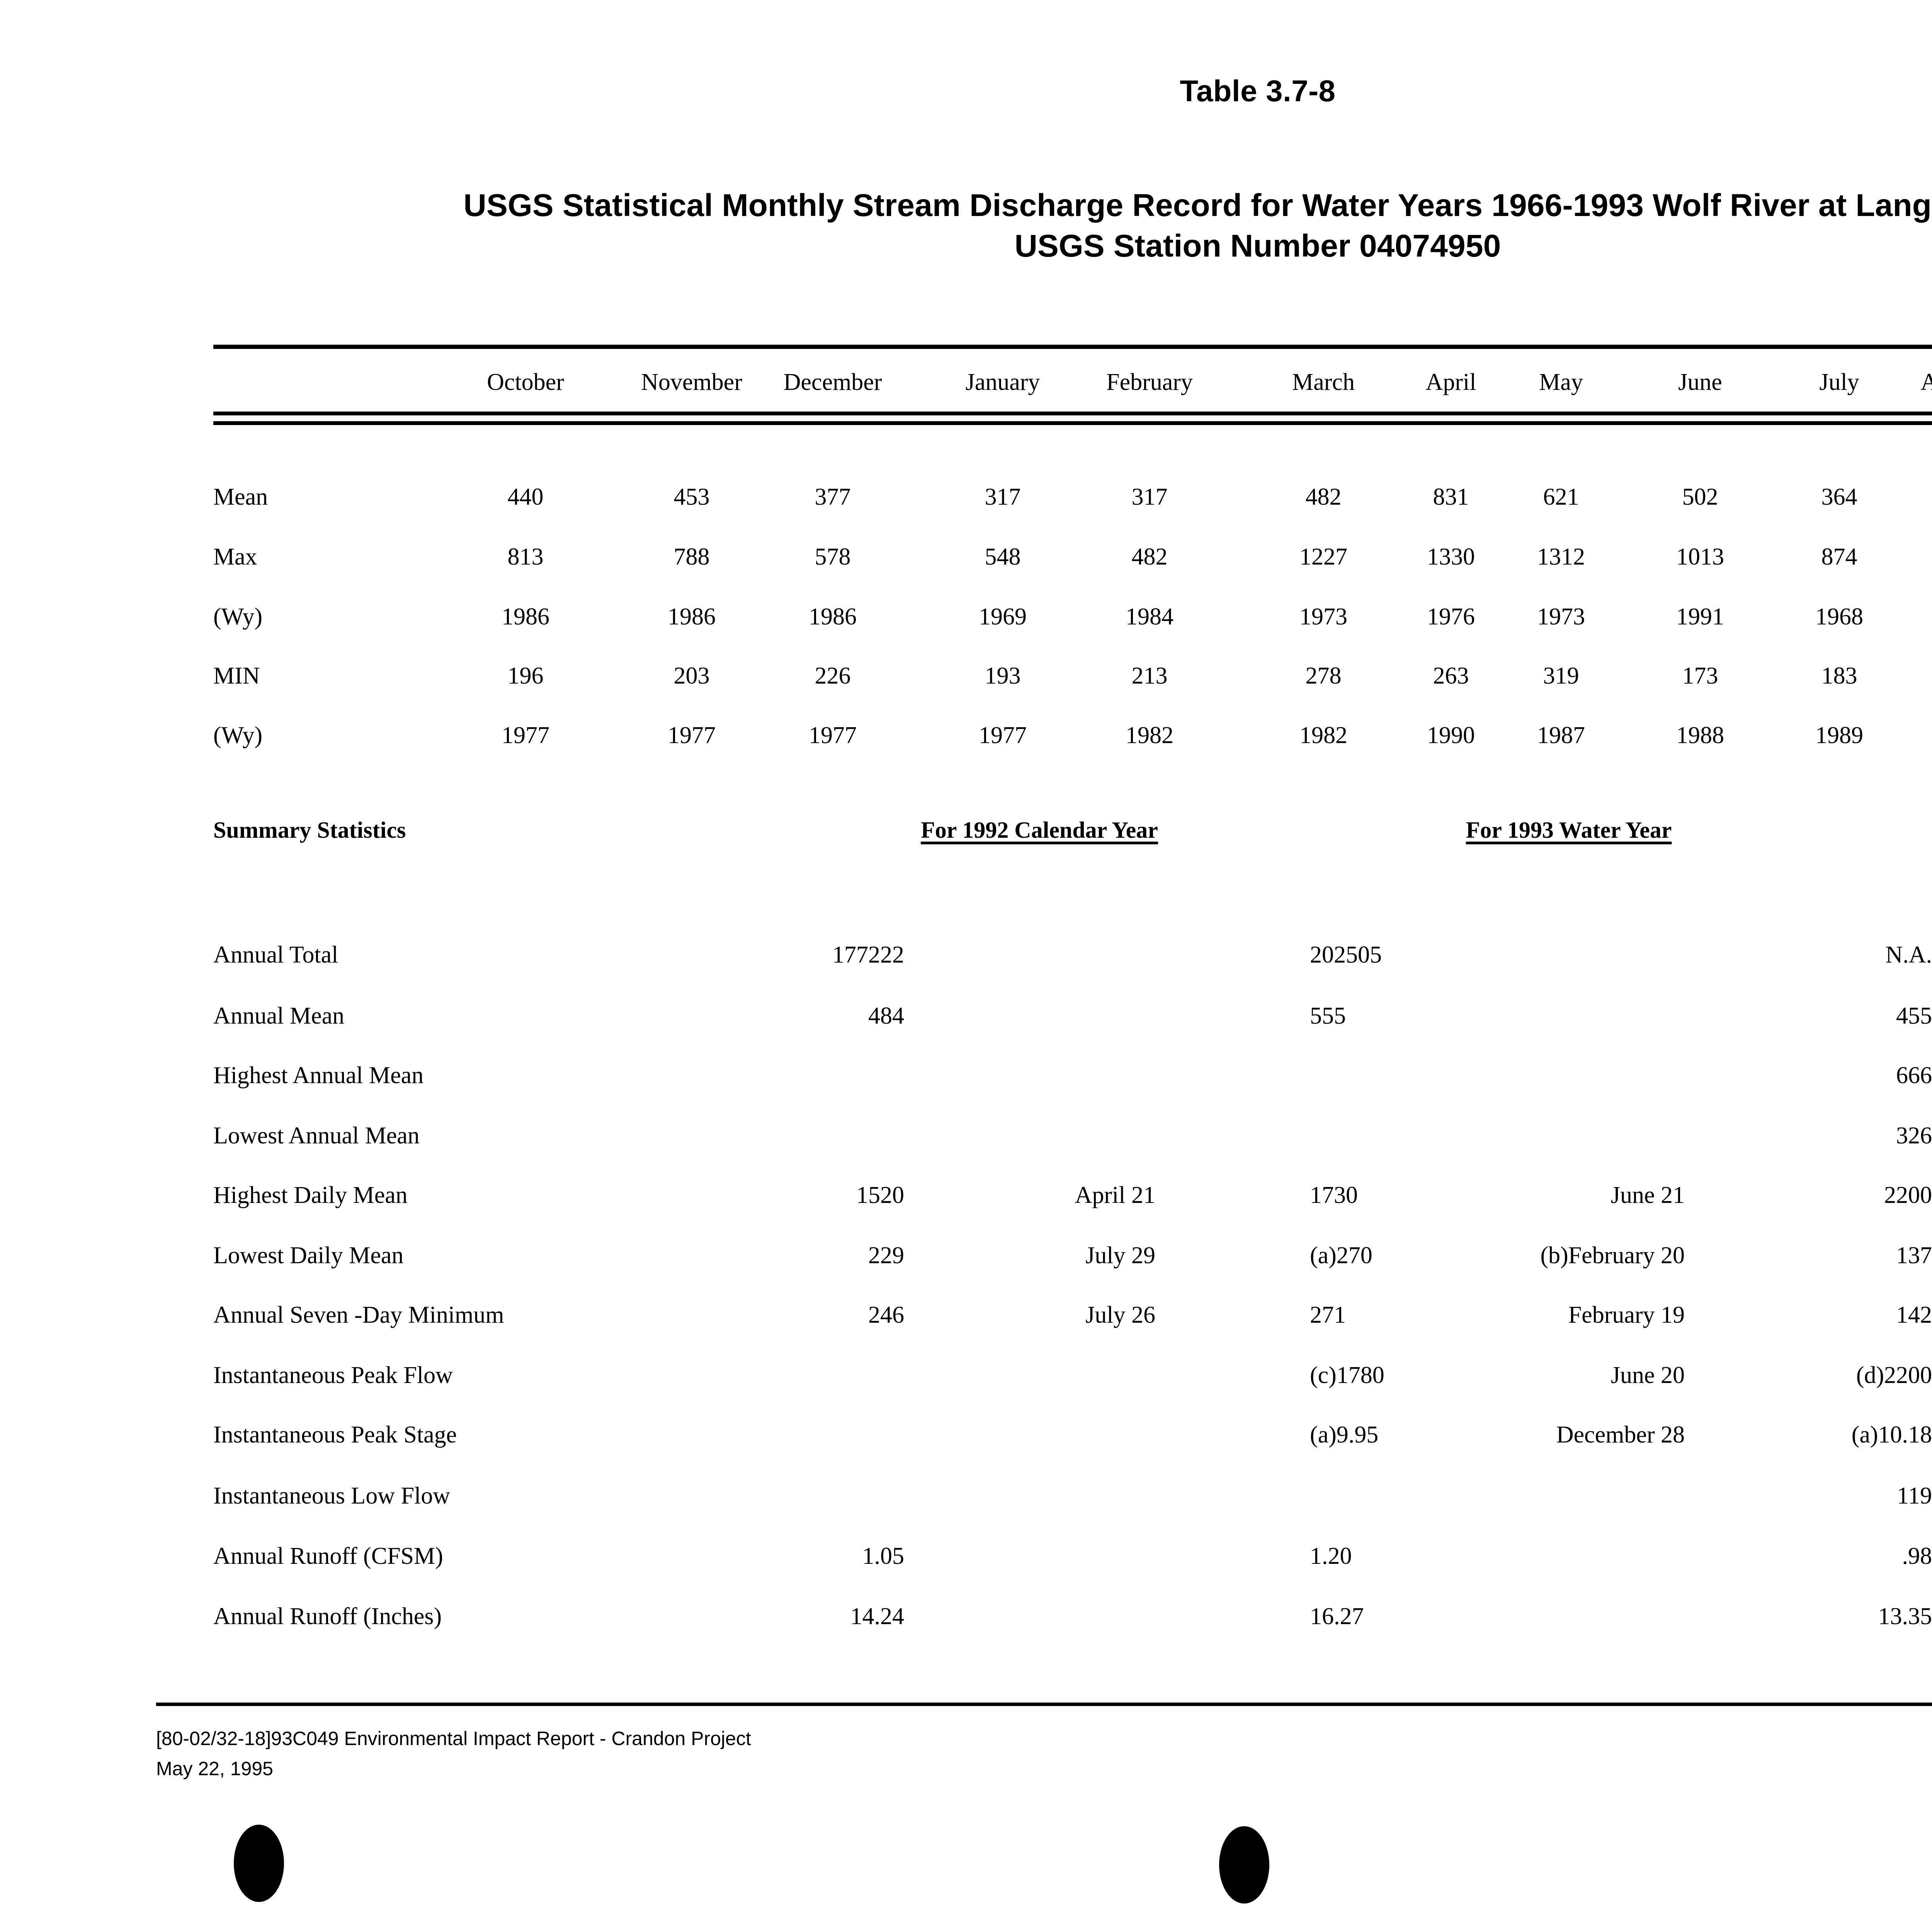  What do you see at coordinates (1905, 1616) in the screenshot?
I see `summary-cell-period-value: 13.35` at bounding box center [1905, 1616].